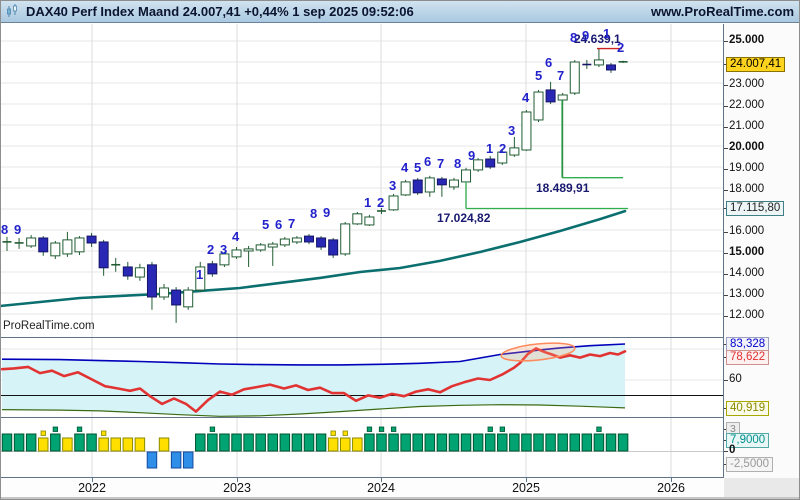 This screenshot has width=800, height=500. I want to click on prorealtime-link: www.ProRealTime.com, so click(722, 11).